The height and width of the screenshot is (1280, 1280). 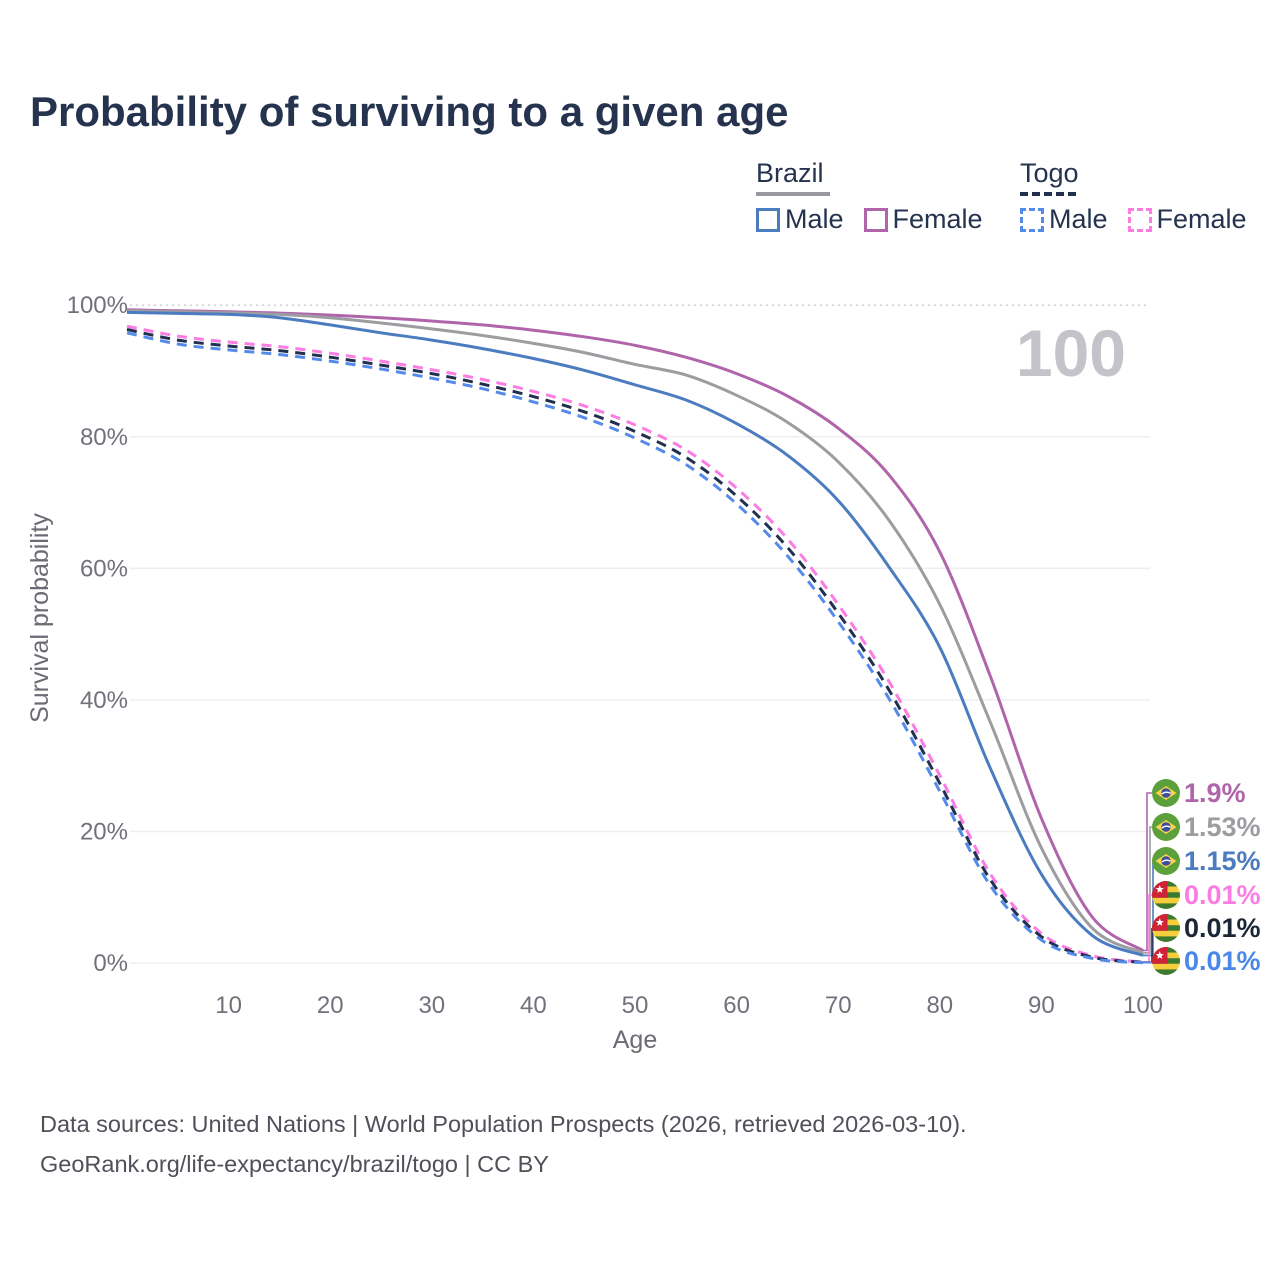 What do you see at coordinates (1147, 890) in the screenshot?
I see `connector-brazil-total` at bounding box center [1147, 890].